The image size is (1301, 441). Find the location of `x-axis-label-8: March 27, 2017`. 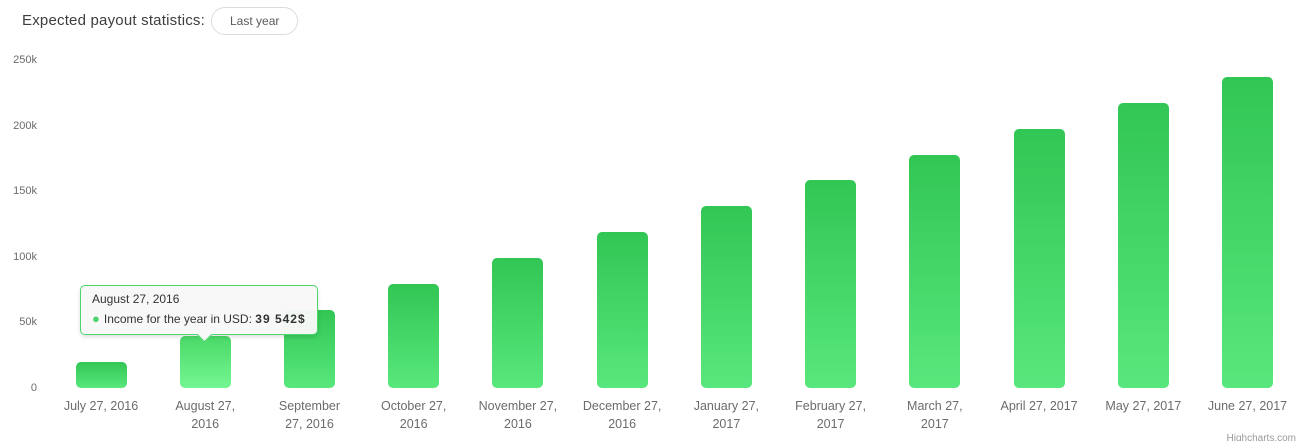

x-axis-label-8: March 27, 2017 is located at coordinates (935, 415).